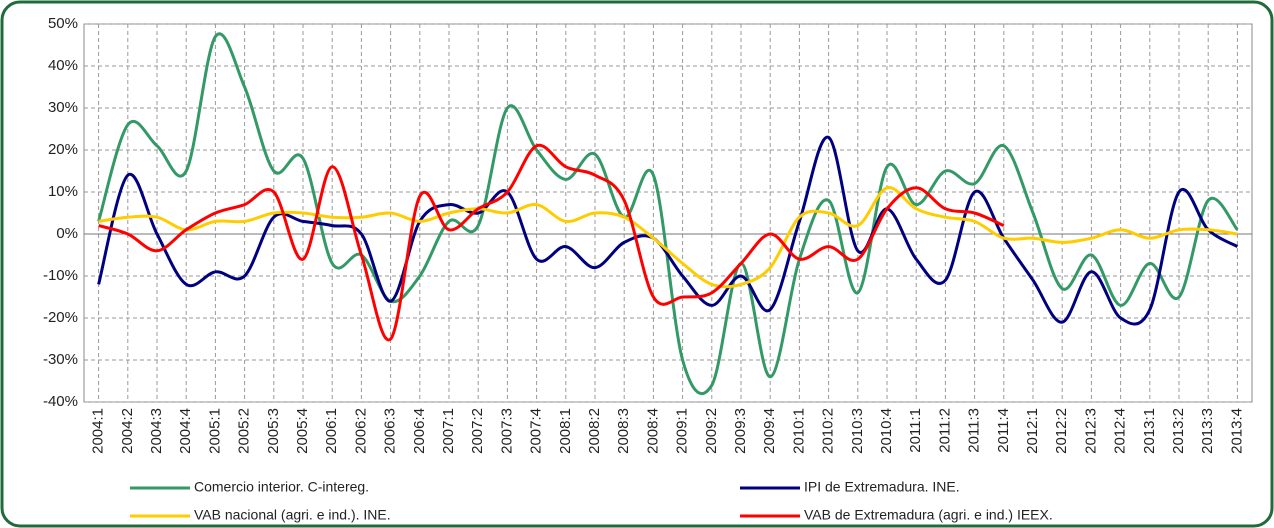  What do you see at coordinates (882, 487) in the screenshot?
I see `legend-label: IPI de Extremadura. INE.` at bounding box center [882, 487].